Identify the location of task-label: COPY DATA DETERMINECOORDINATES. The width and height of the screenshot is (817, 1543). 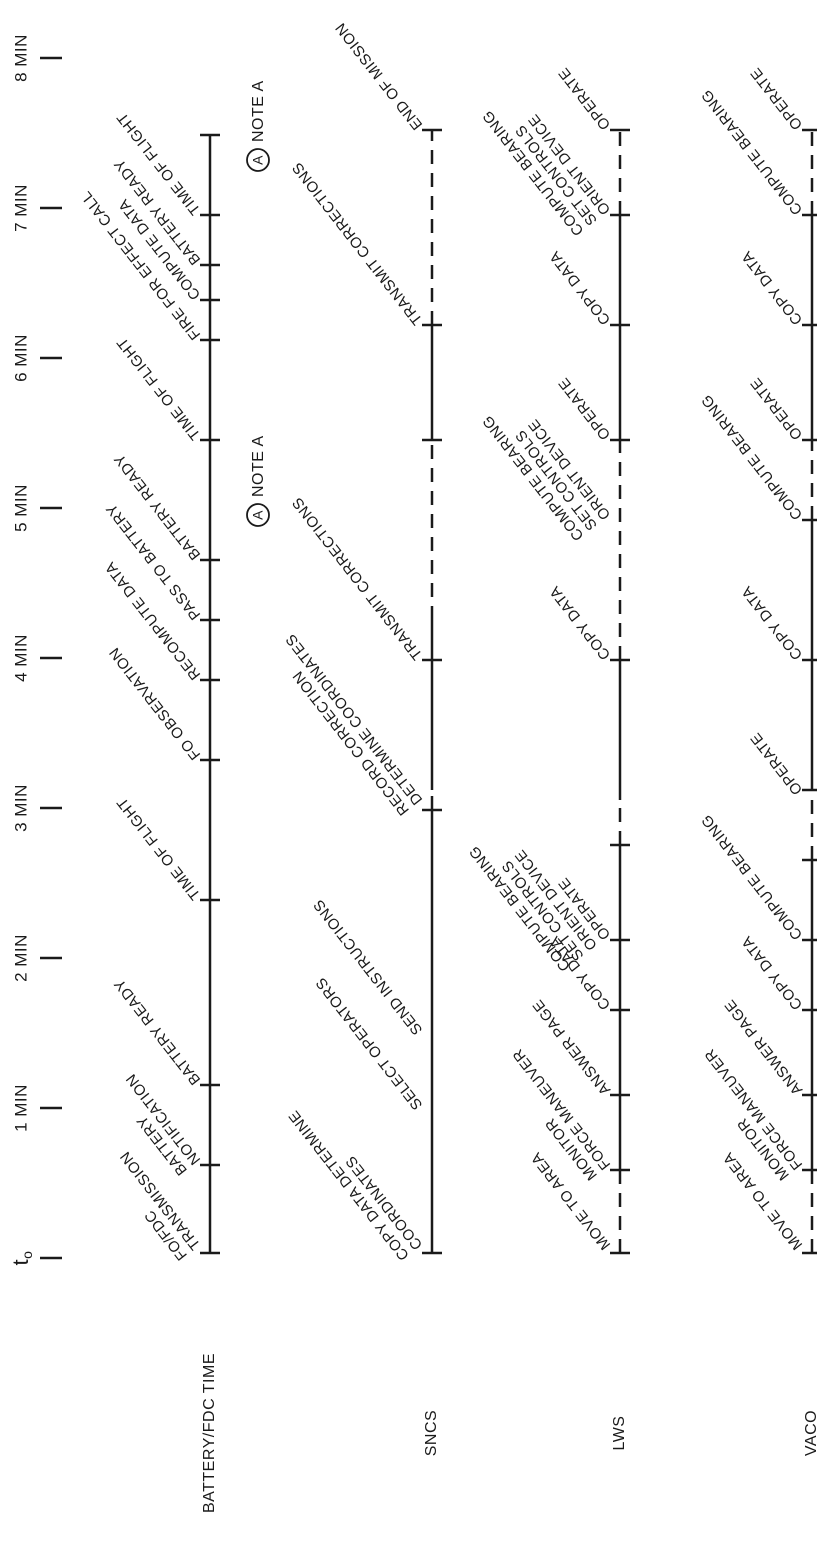
(355, 1179).